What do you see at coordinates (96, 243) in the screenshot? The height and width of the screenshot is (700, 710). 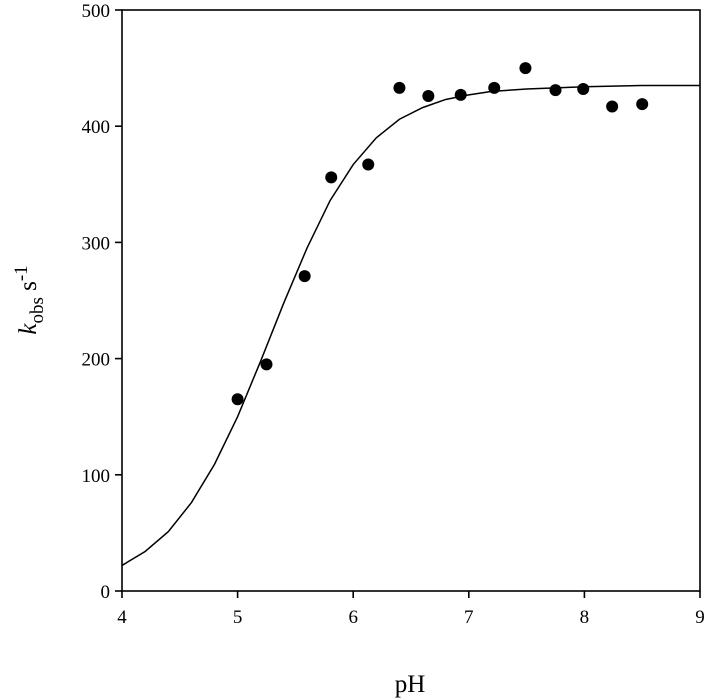 I see `y-tick-label: 300` at bounding box center [96, 243].